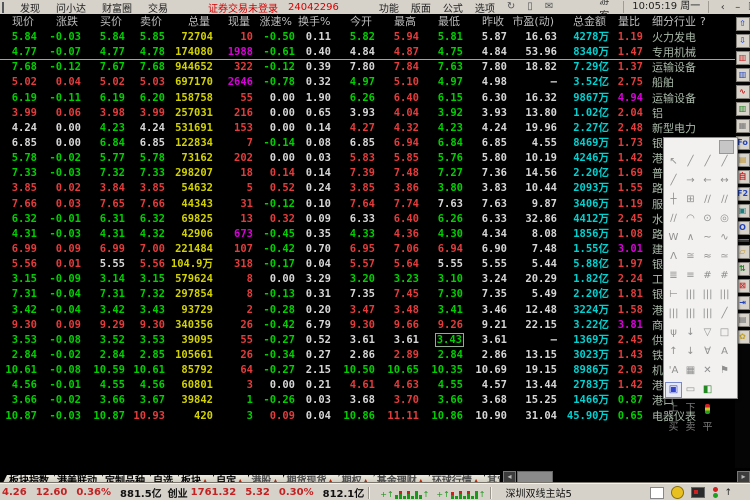 This screenshot has height=500, width=750. I want to click on draw-tool-icon: →, so click(690, 180).